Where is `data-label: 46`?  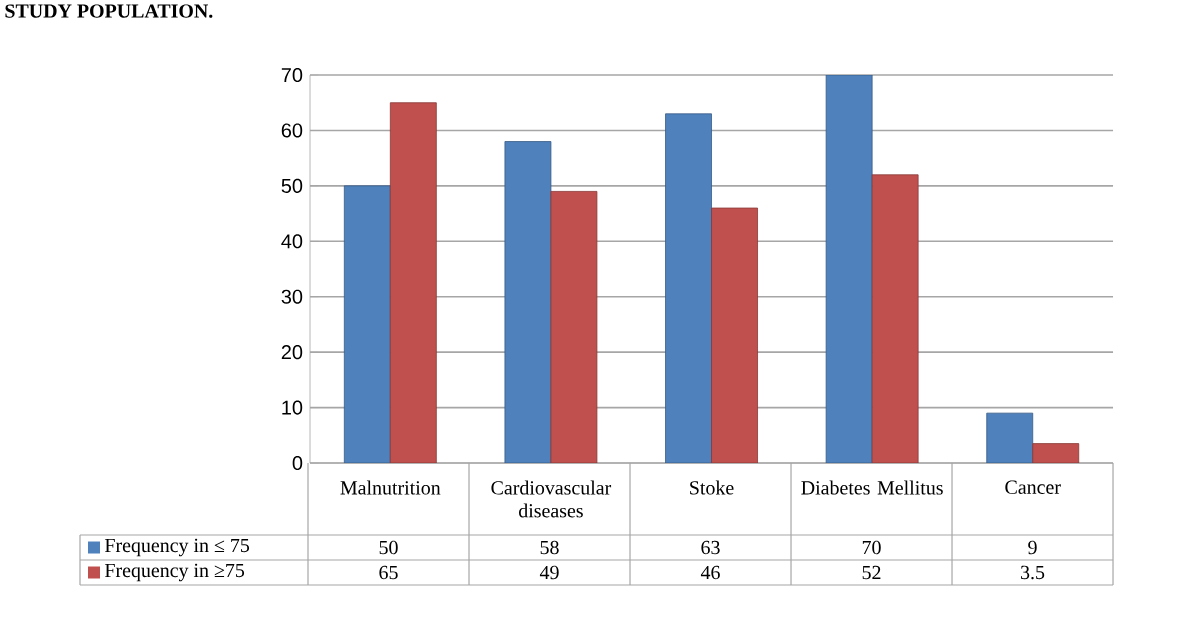
data-label: 46 is located at coordinates (710, 572).